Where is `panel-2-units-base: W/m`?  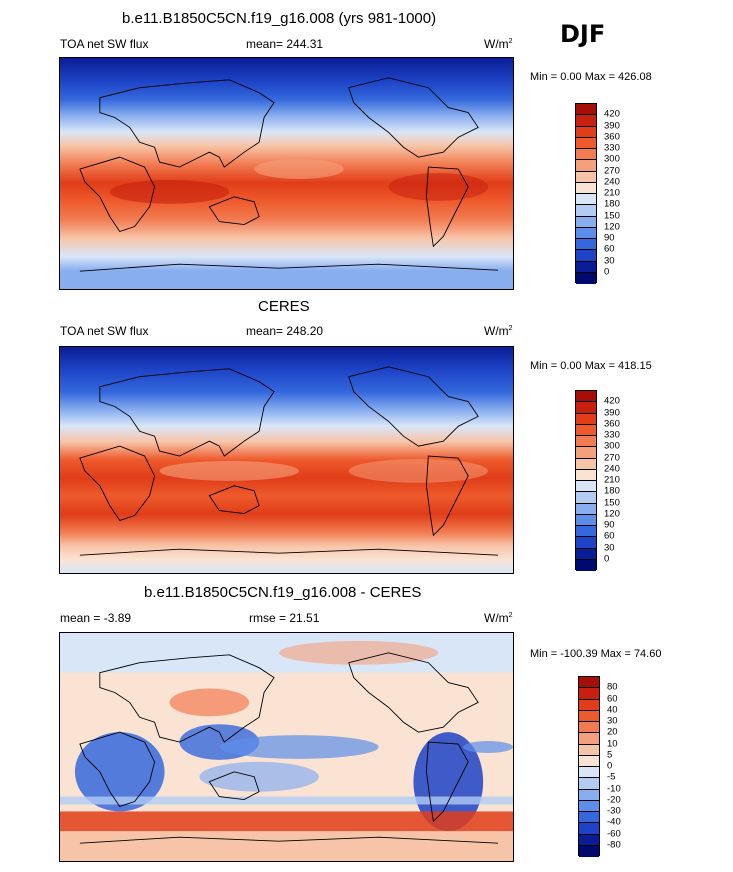
panel-2-units-base: W/m is located at coordinates (496, 331).